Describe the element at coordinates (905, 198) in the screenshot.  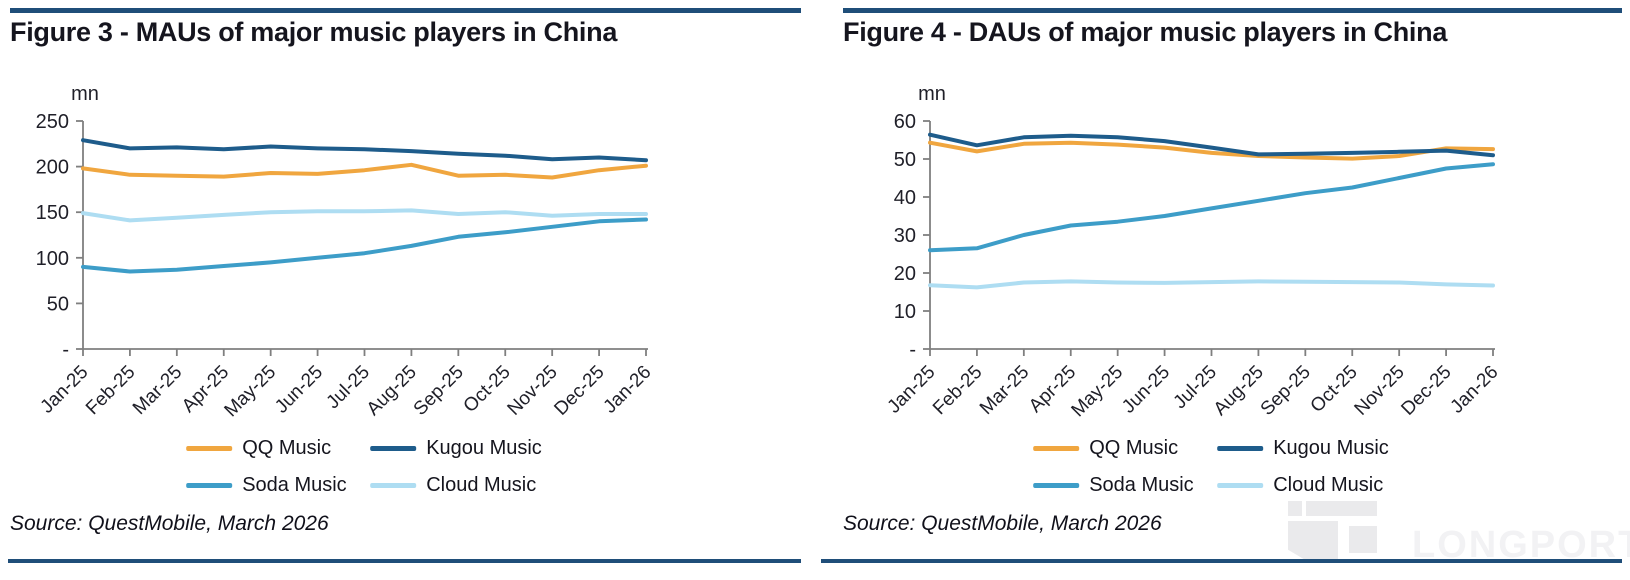
I see `y-tick-label: 40` at that location.